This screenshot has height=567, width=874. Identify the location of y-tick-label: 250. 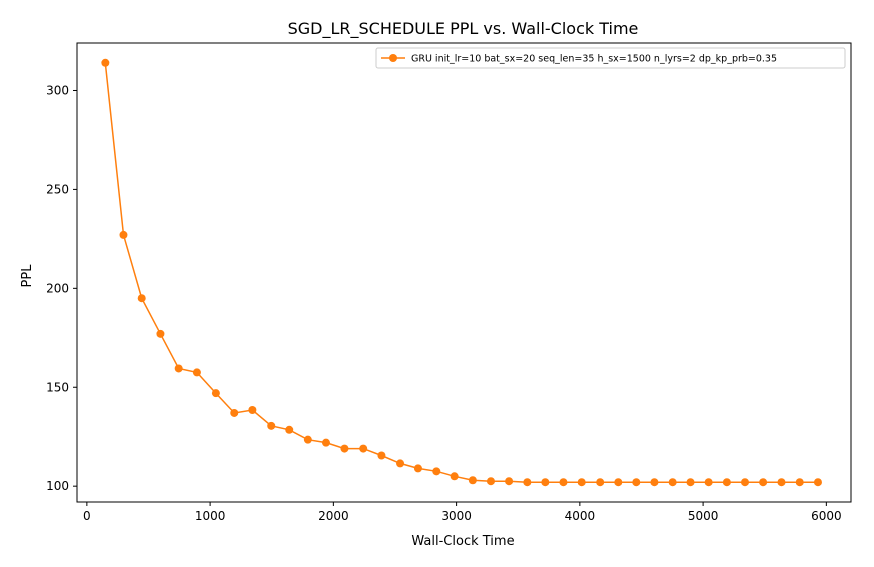
(57, 189).